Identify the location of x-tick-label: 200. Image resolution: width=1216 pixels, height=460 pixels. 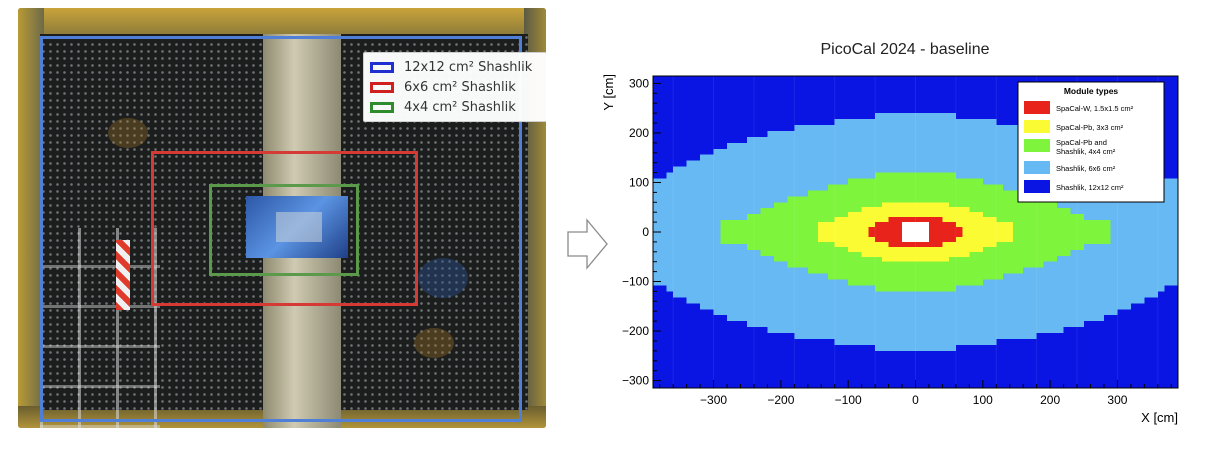
(1050, 400).